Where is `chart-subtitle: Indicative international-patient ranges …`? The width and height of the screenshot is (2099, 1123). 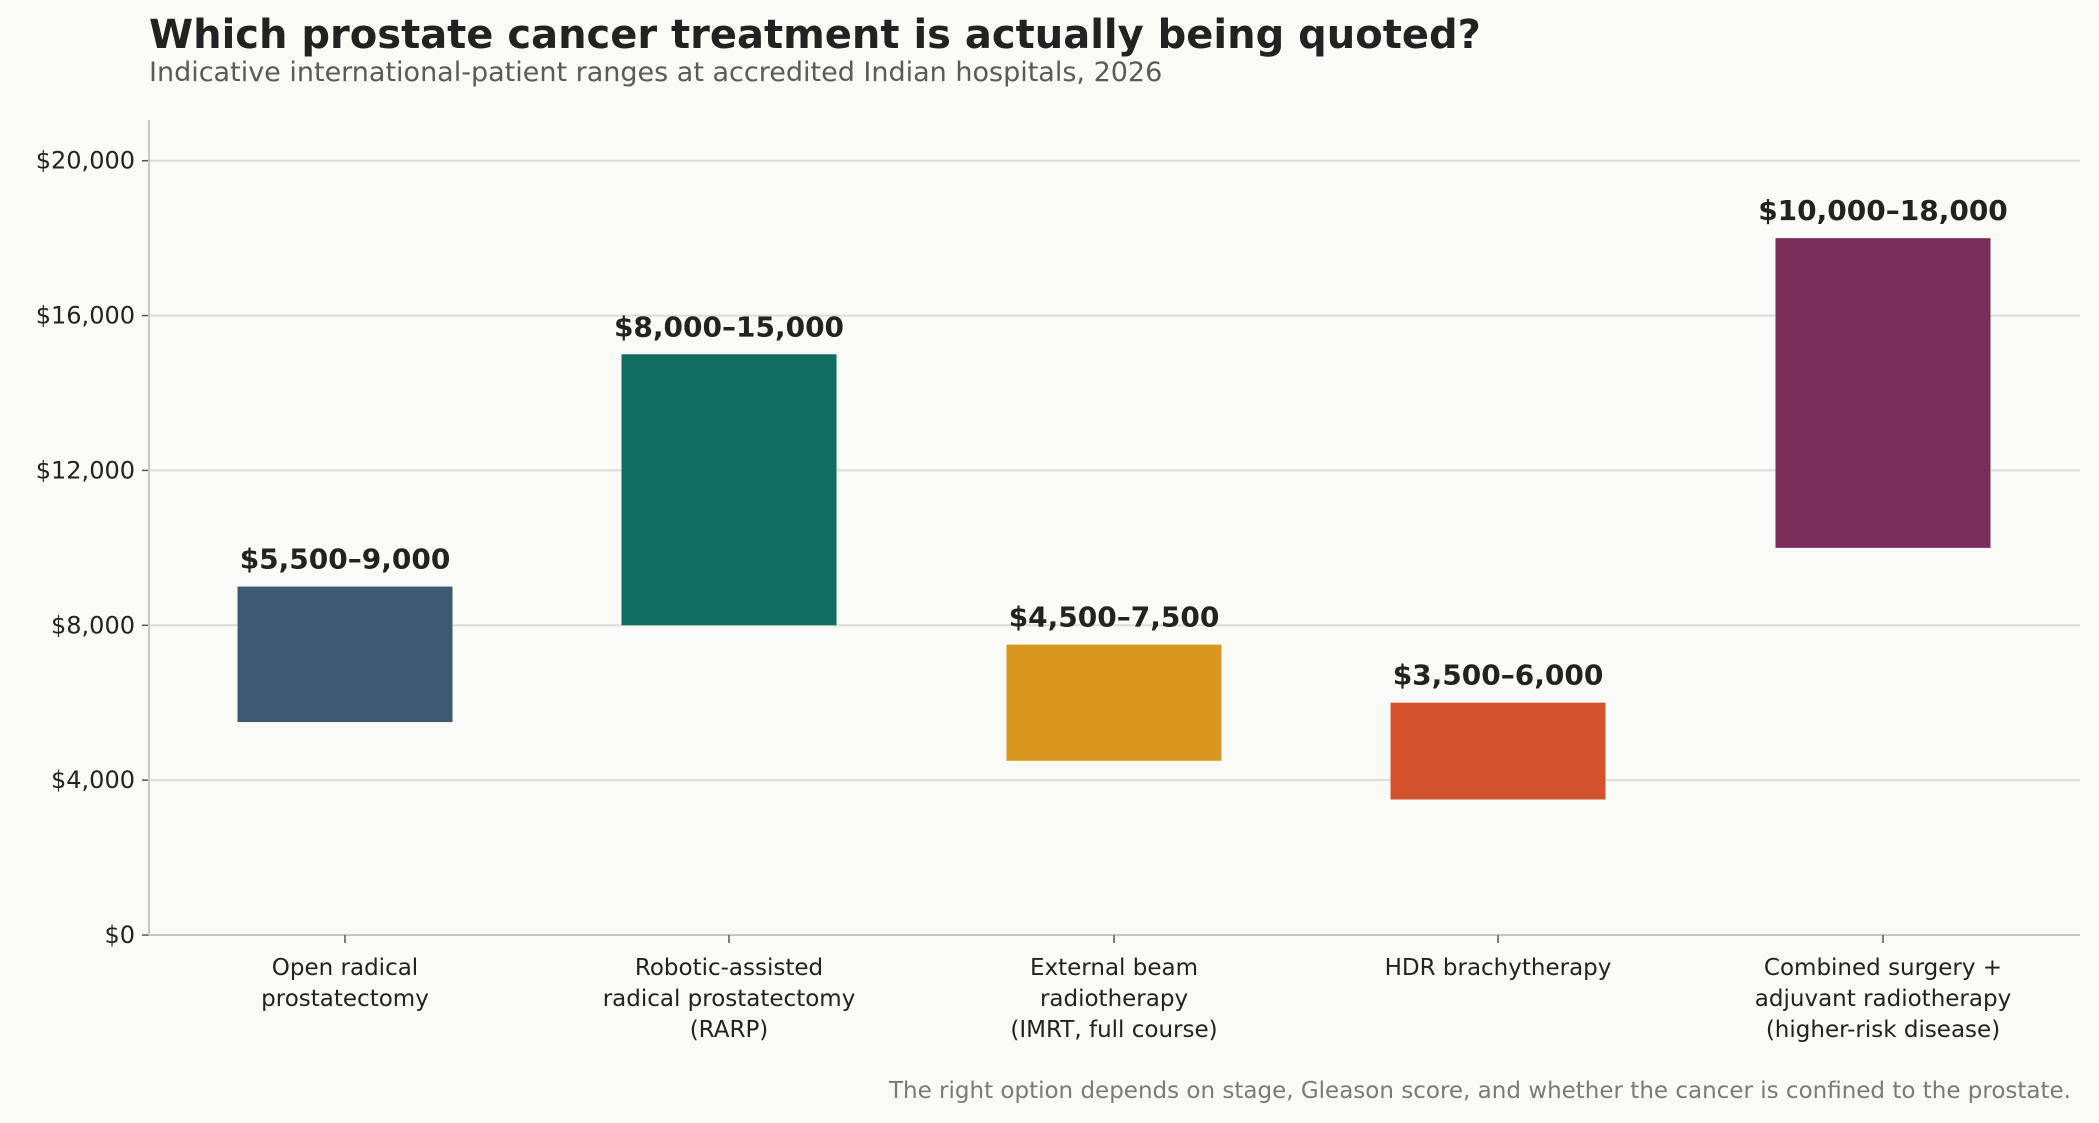 chart-subtitle: Indicative international-patient ranges … is located at coordinates (656, 72).